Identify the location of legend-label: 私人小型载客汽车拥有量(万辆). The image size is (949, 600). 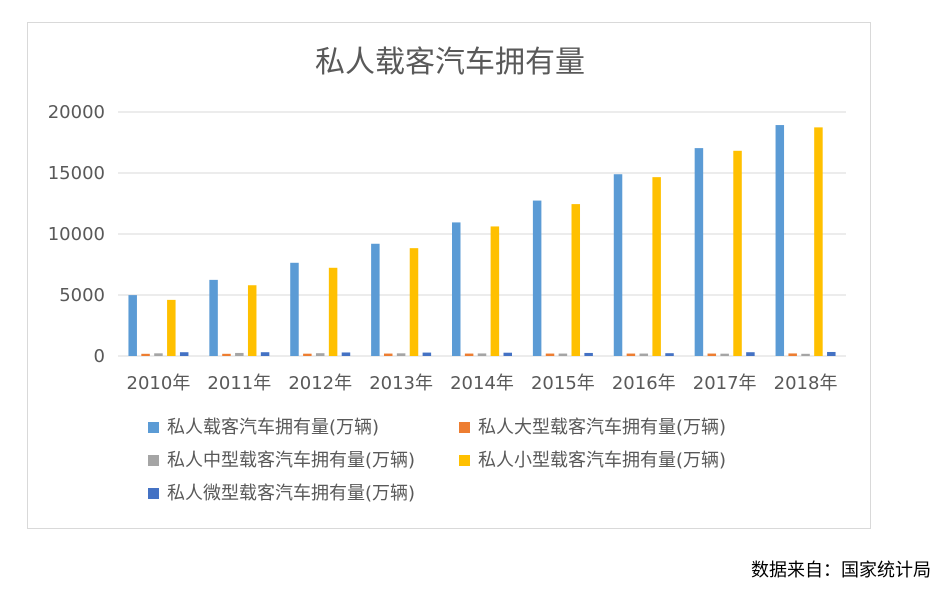
(602, 460).